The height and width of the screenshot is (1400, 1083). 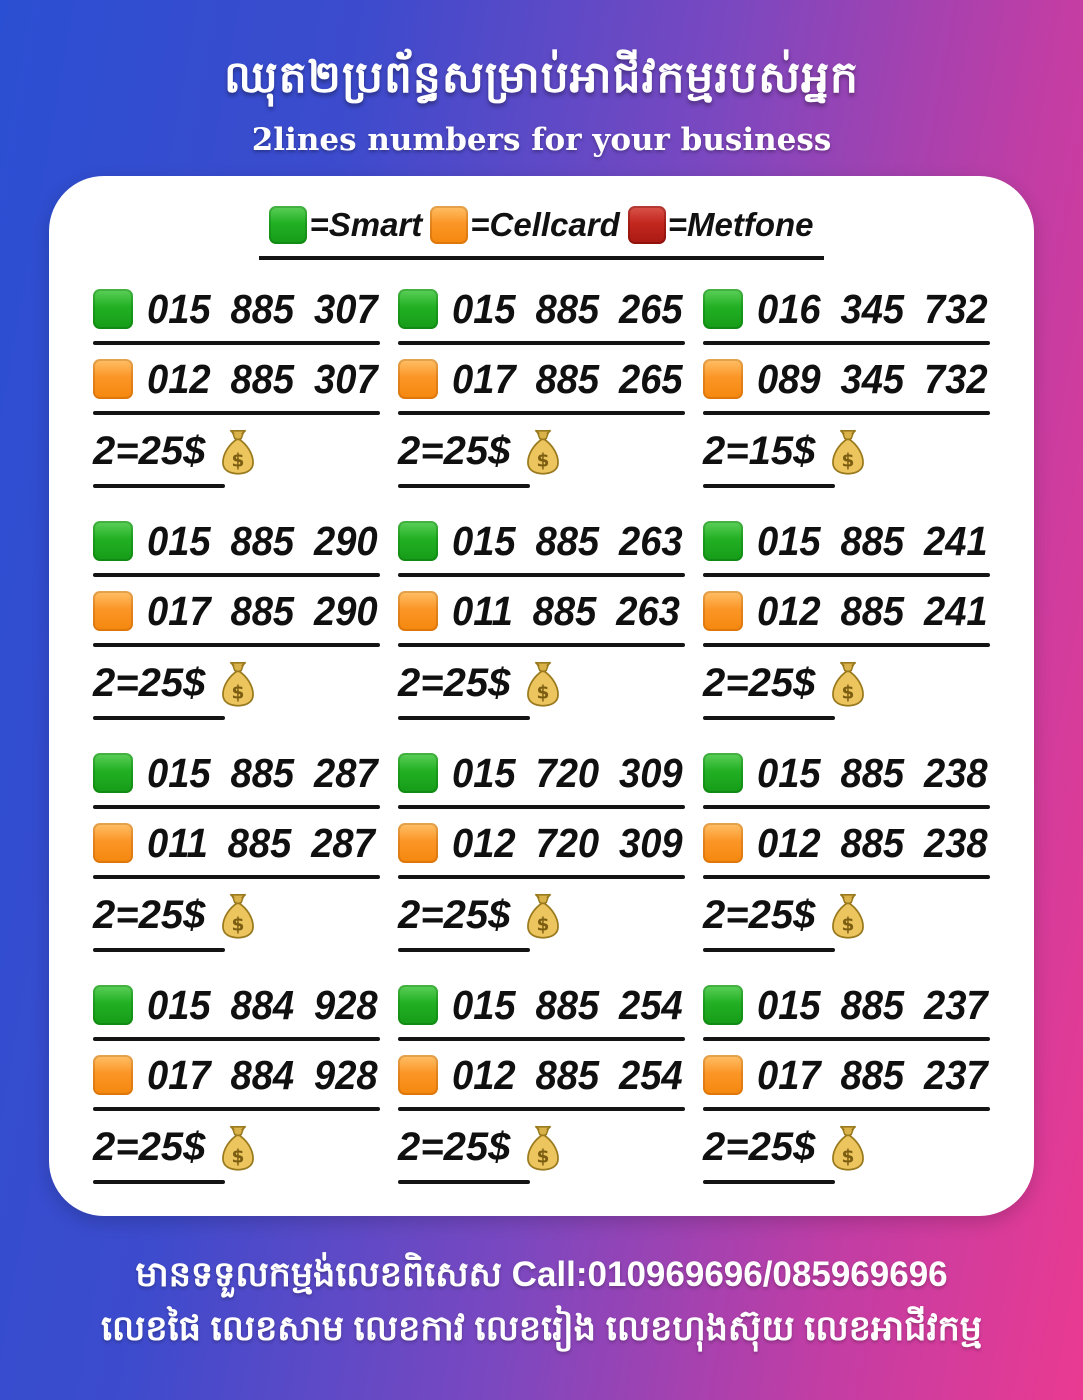 I want to click on cellcard-number-row: 012 885 307, so click(x=236, y=379).